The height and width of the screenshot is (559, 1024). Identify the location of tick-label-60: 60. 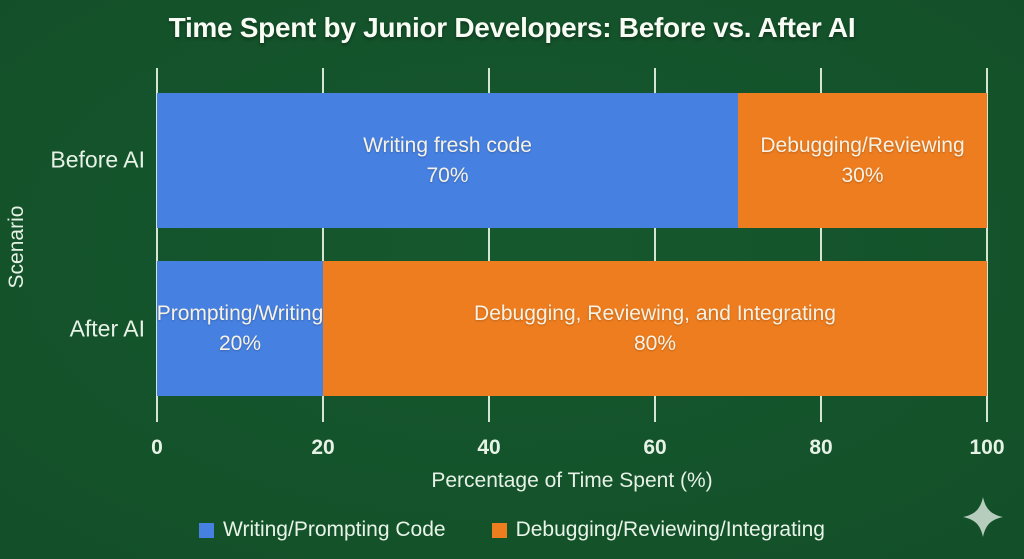
(655, 447).